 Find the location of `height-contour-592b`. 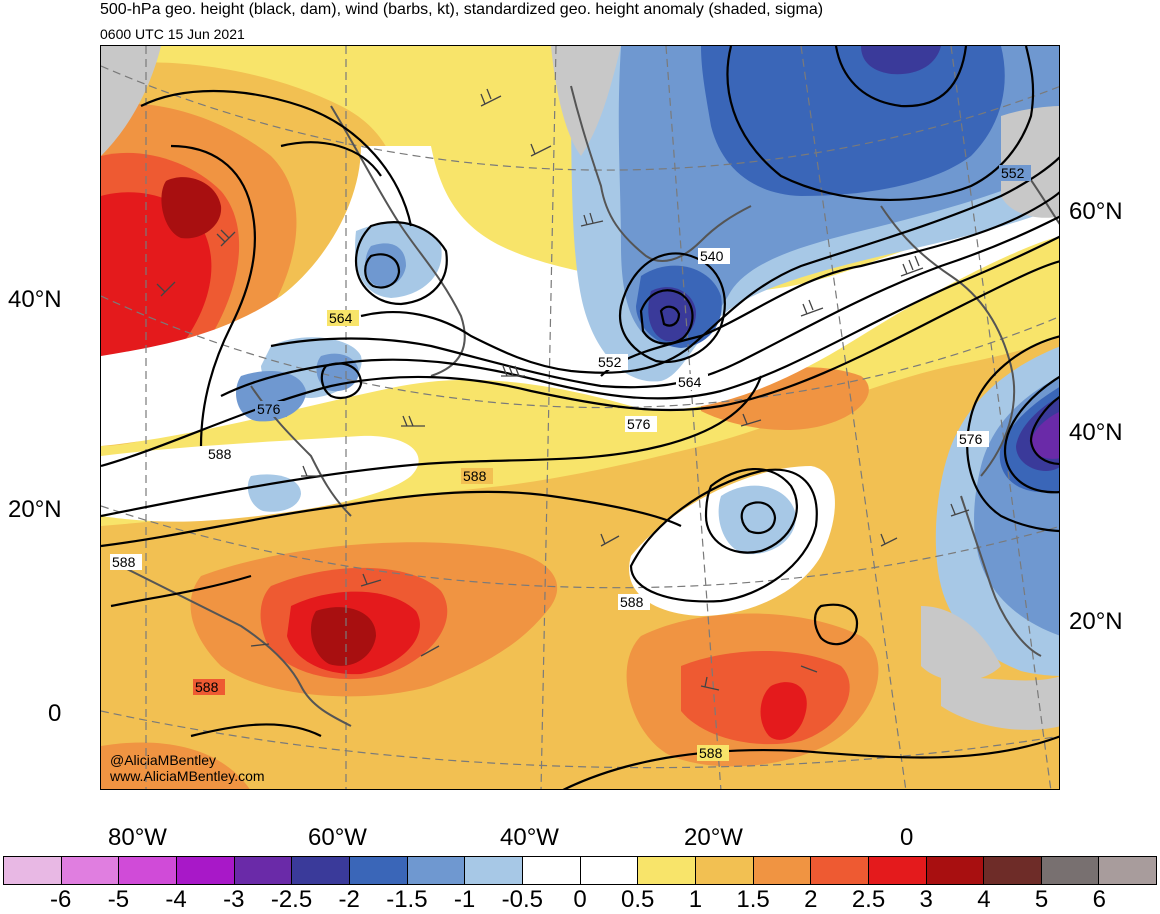

height-contour-592b is located at coordinates (836, 624).